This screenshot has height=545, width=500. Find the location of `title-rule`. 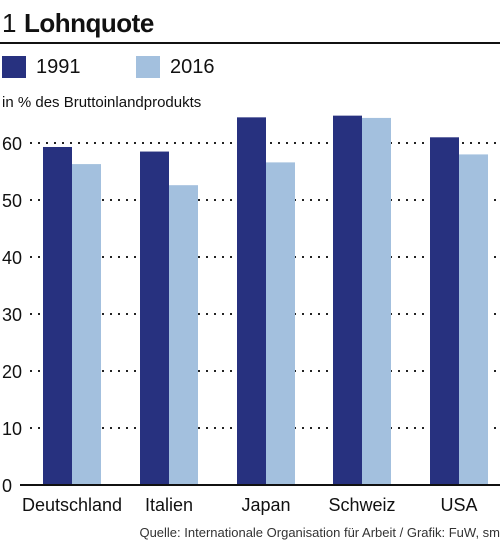

title-rule is located at coordinates (250, 43).